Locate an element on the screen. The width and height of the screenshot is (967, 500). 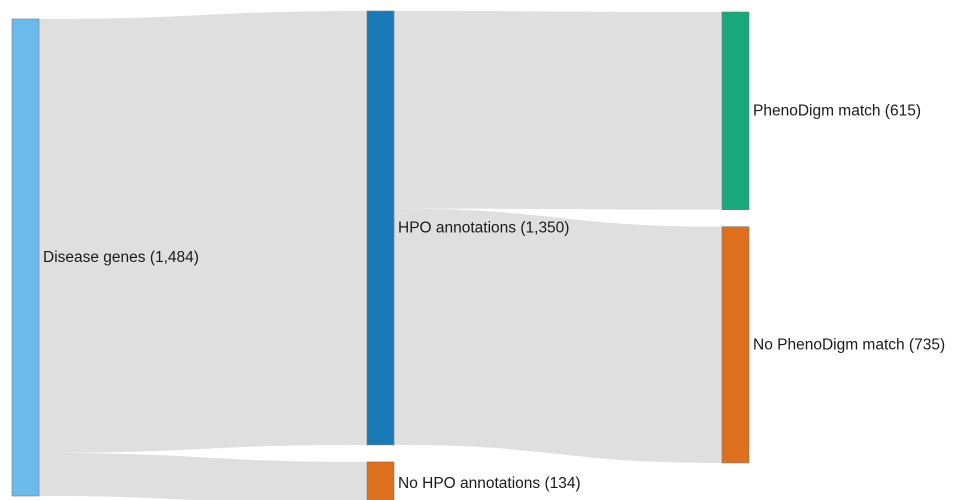
node-no-hpo-annotations is located at coordinates (380, 480).